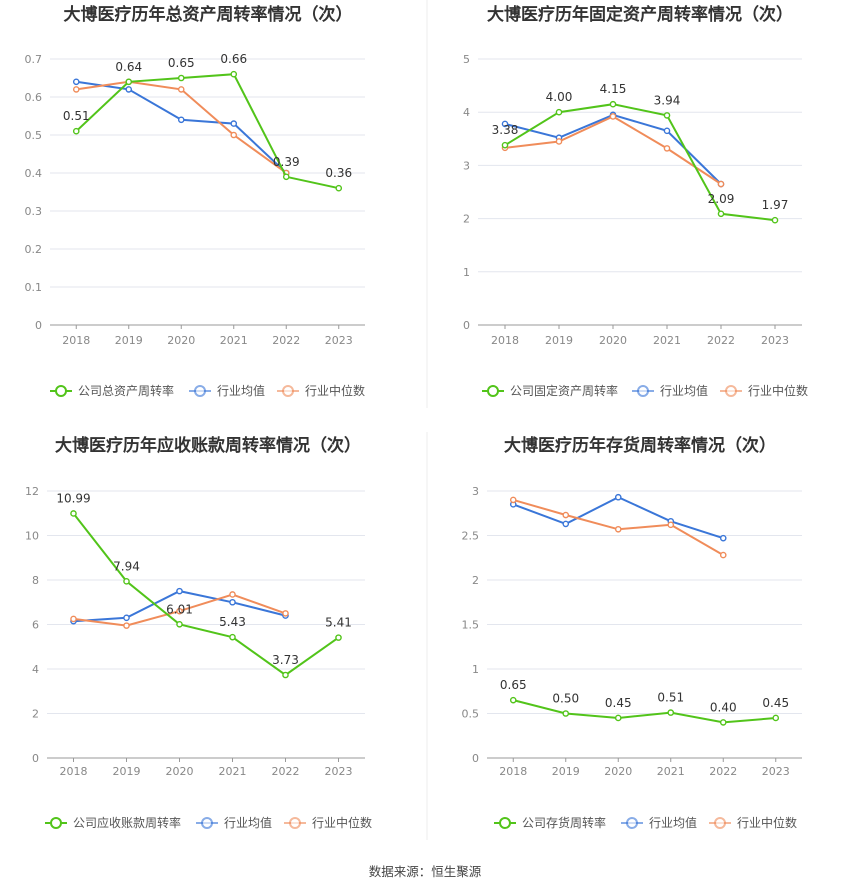 This screenshot has height=891, width=850. What do you see at coordinates (32, 491) in the screenshot?
I see `y-tick-label: 12` at bounding box center [32, 491].